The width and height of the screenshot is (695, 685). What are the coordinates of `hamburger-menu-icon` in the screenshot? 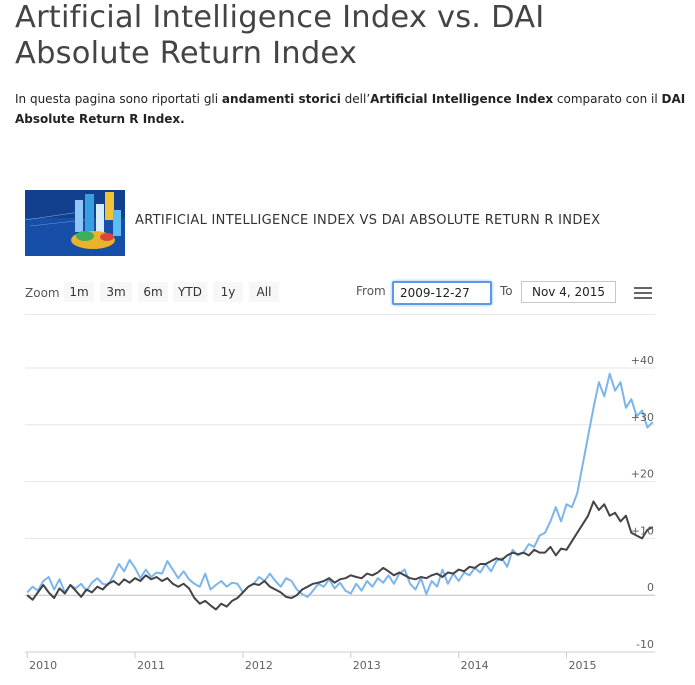 It's located at (643, 294).